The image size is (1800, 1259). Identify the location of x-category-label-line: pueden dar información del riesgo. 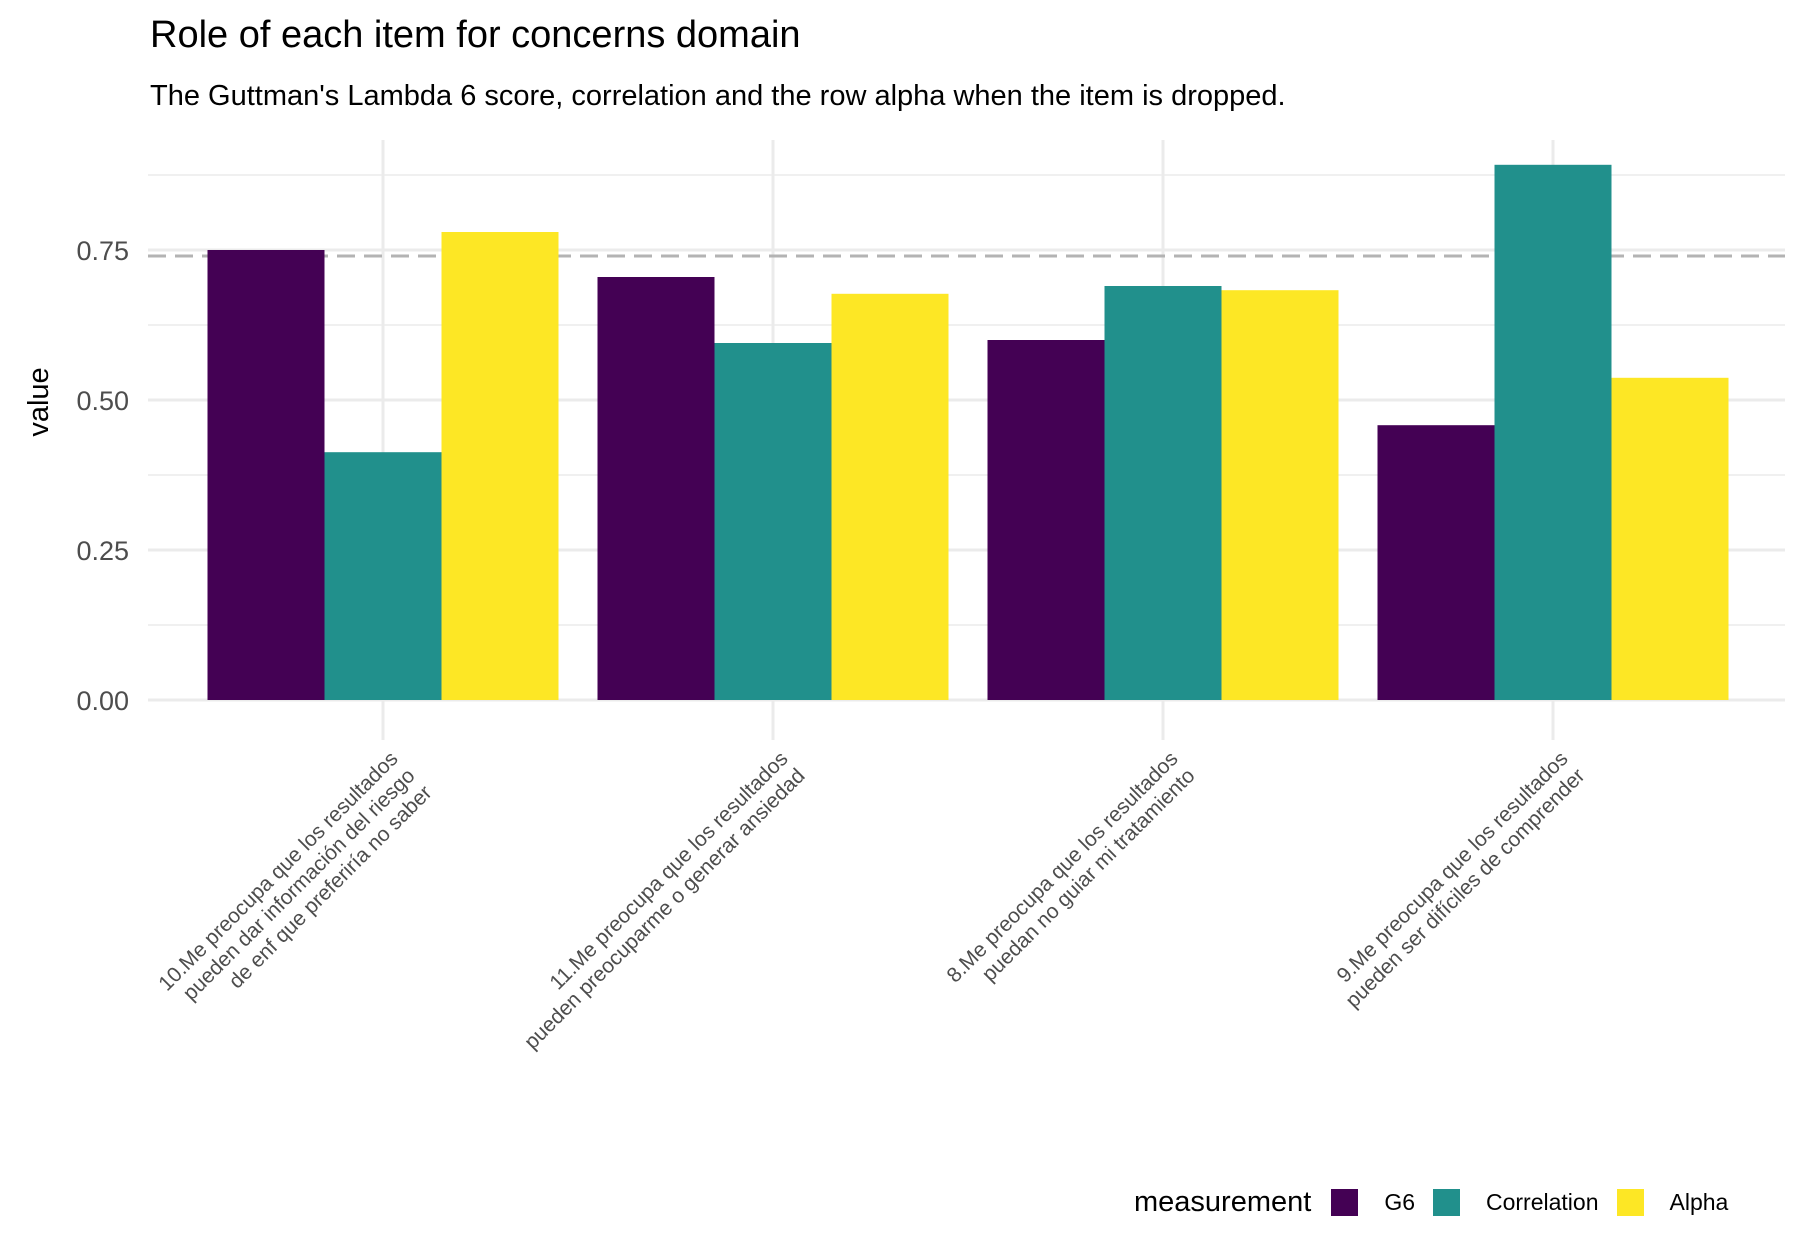
(299, 884).